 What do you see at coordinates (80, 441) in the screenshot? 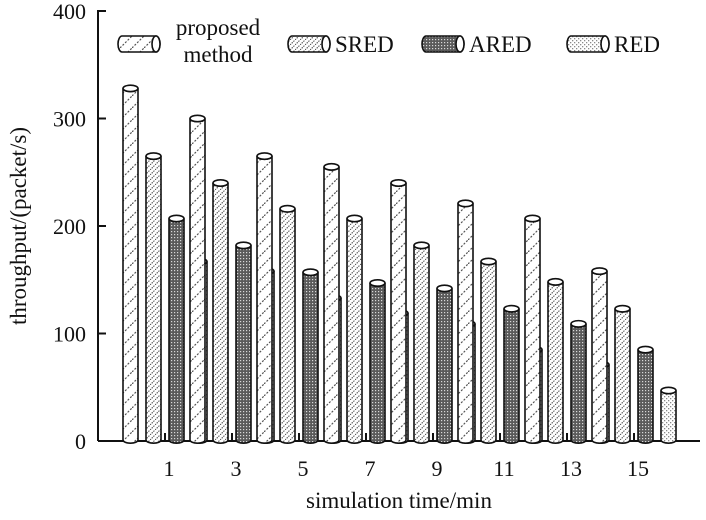
I see `y-tick-label: 0` at bounding box center [80, 441].